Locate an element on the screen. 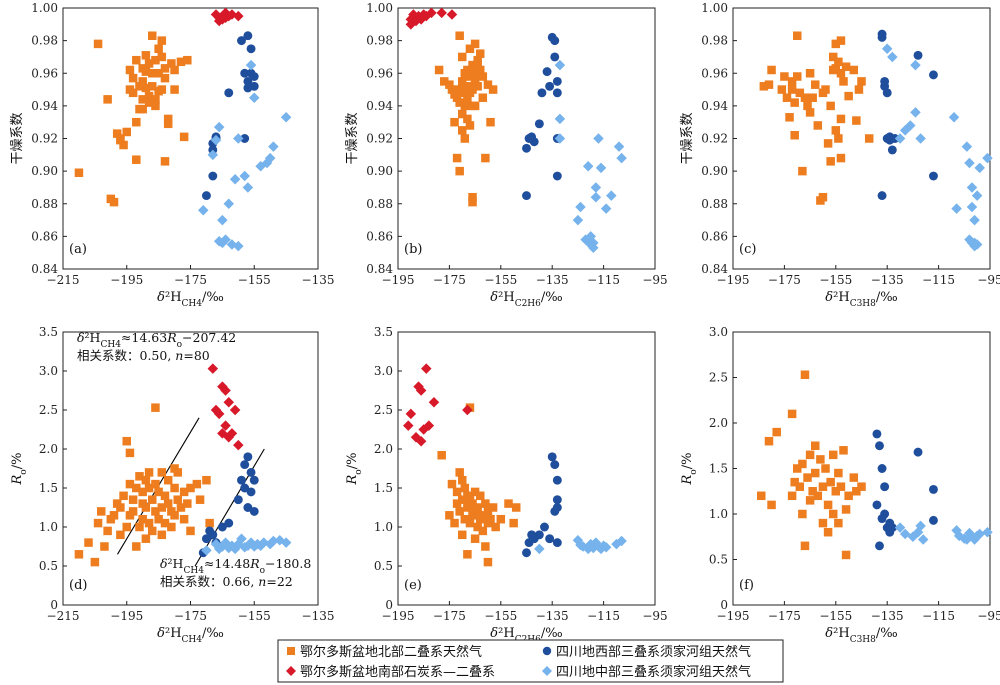 Image resolution: width=1000 pixels, height=685 pixels. panel-tag: (d) is located at coordinates (78, 585).